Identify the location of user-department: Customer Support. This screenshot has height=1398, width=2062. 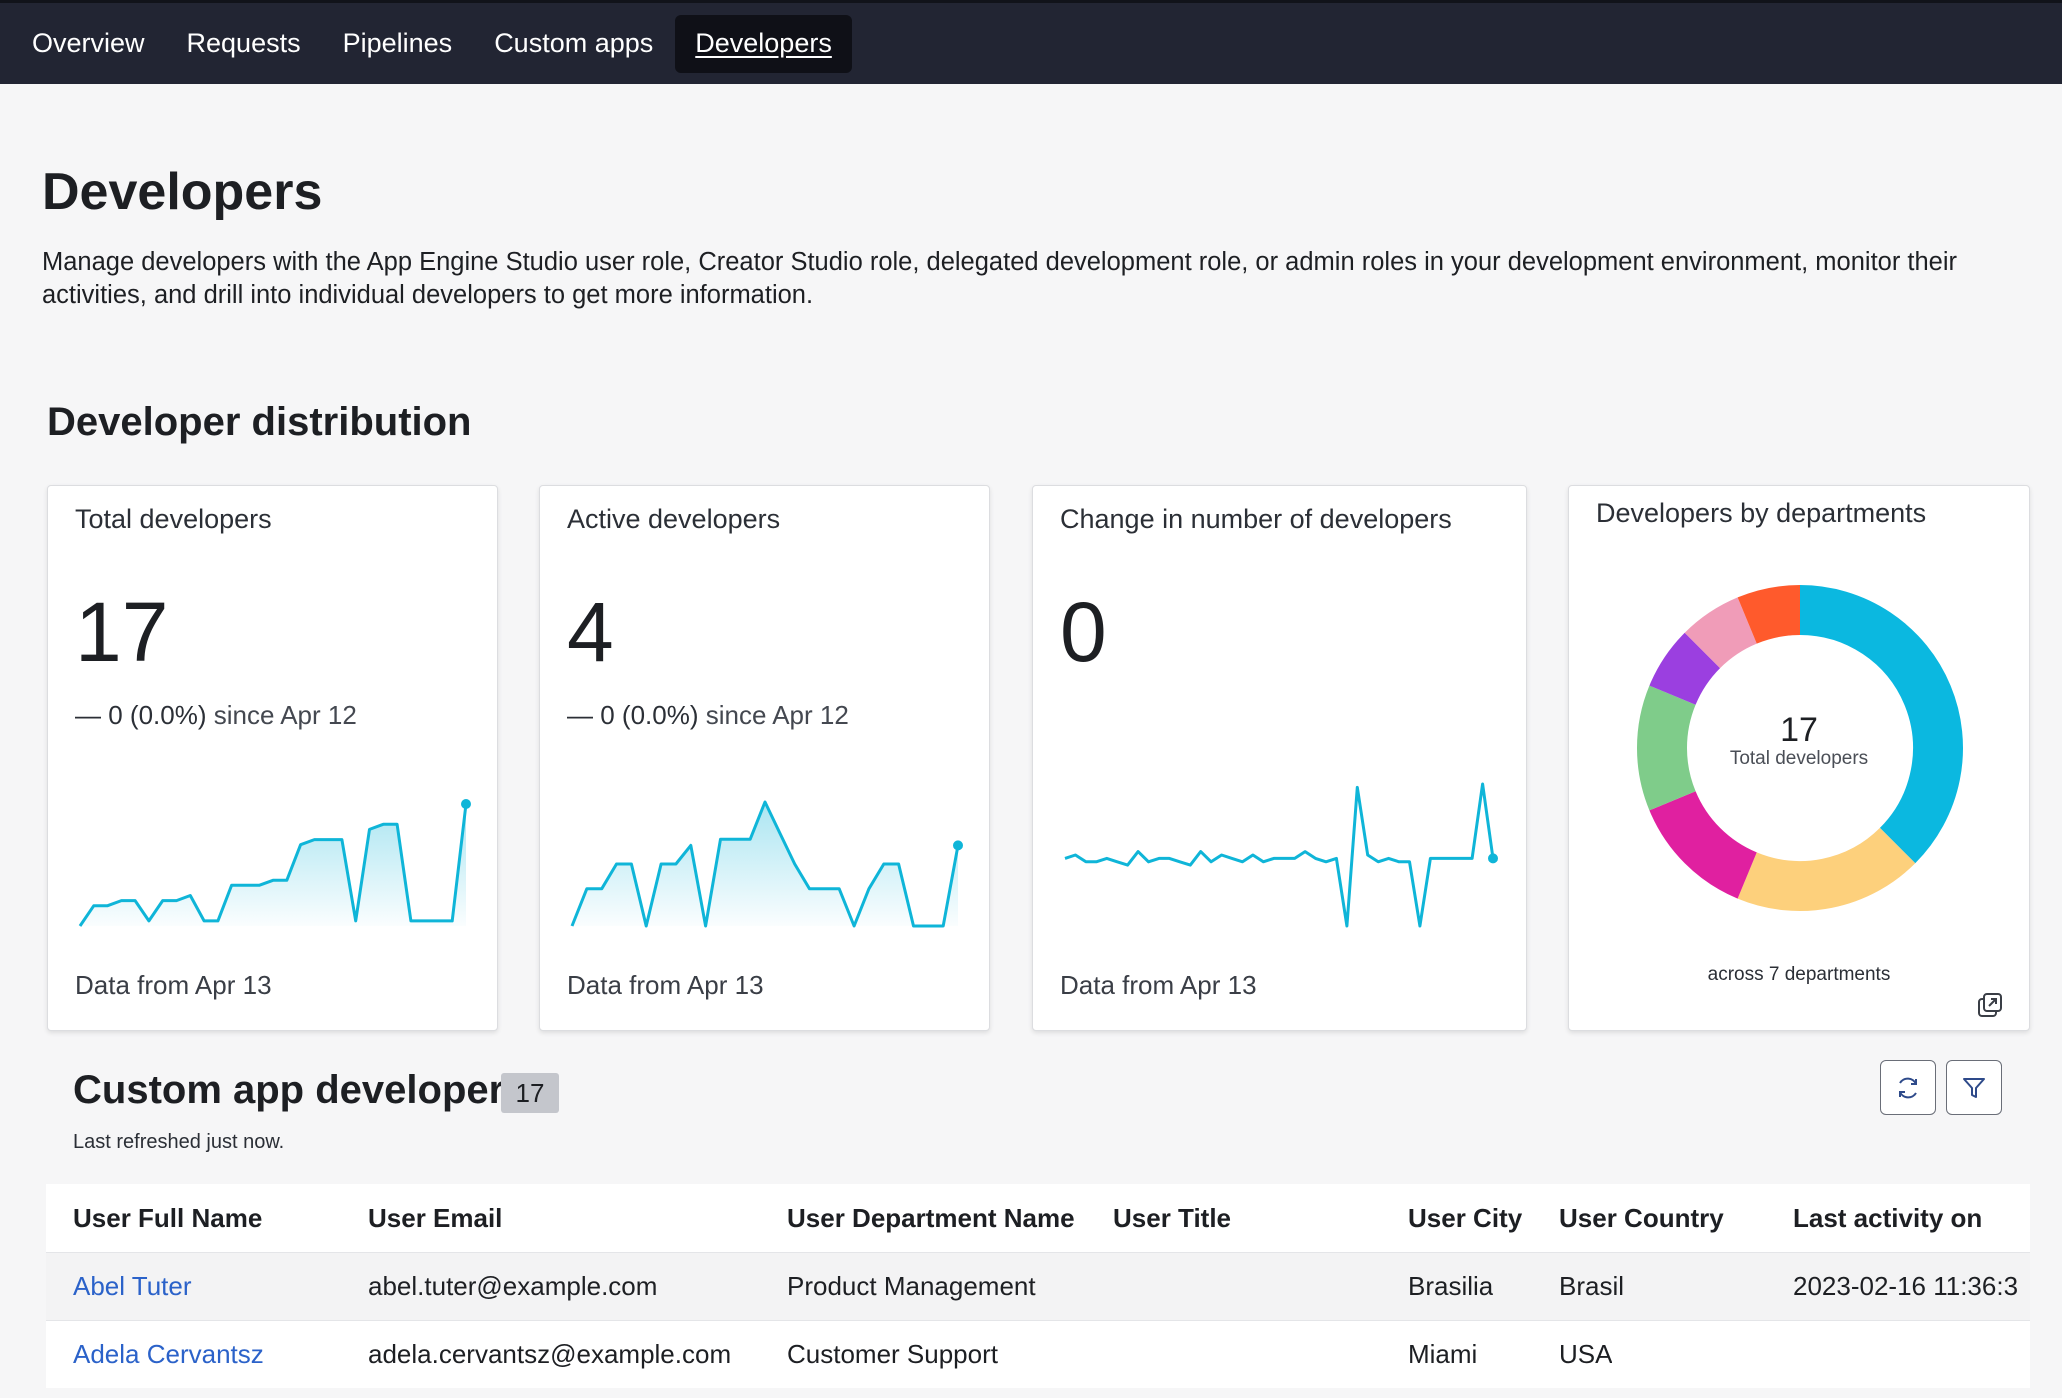
(892, 1354).